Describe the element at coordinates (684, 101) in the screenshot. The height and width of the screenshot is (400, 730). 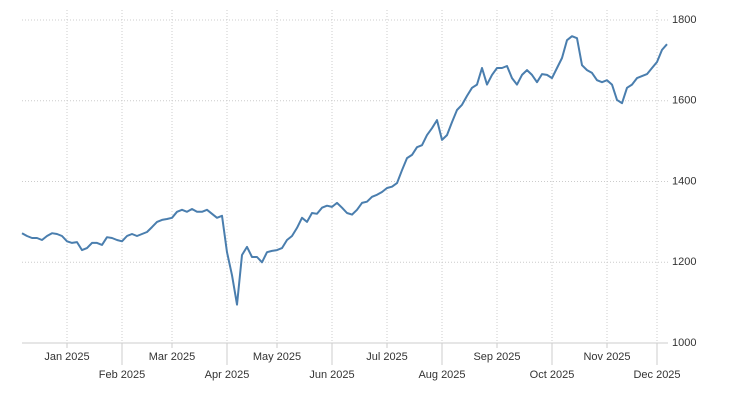
I see `y-tick-label: 1600` at that location.